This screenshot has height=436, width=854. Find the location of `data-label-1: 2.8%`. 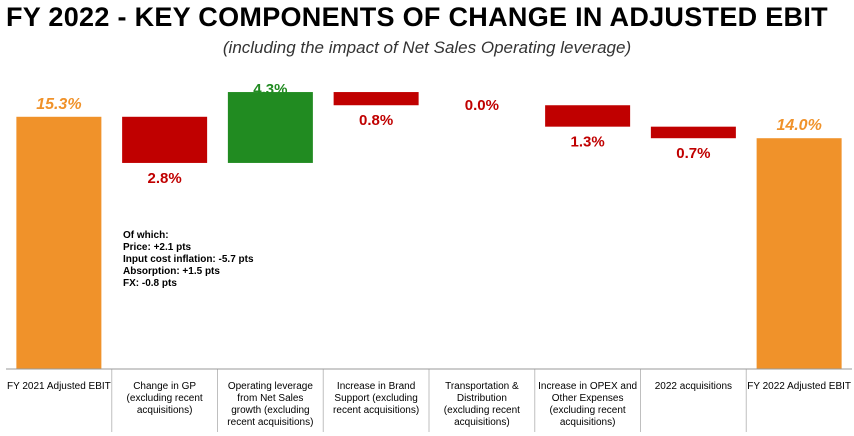

data-label-1: 2.8% is located at coordinates (165, 178).